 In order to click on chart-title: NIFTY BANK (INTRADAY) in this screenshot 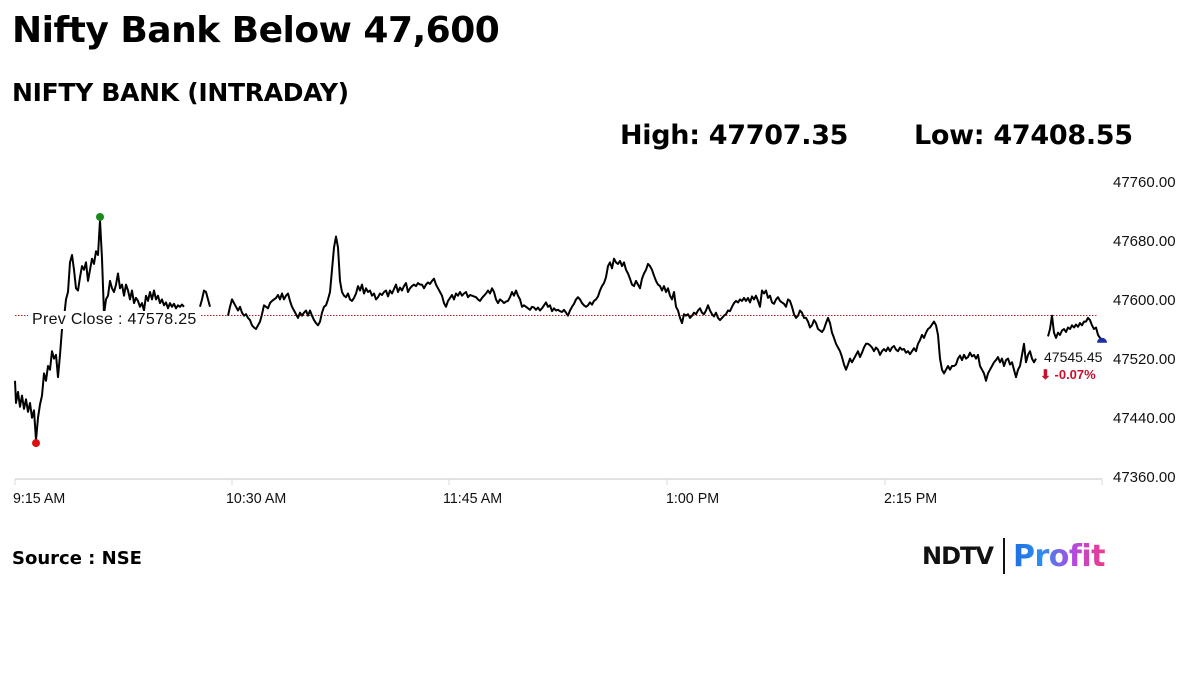, I will do `click(180, 92)`.